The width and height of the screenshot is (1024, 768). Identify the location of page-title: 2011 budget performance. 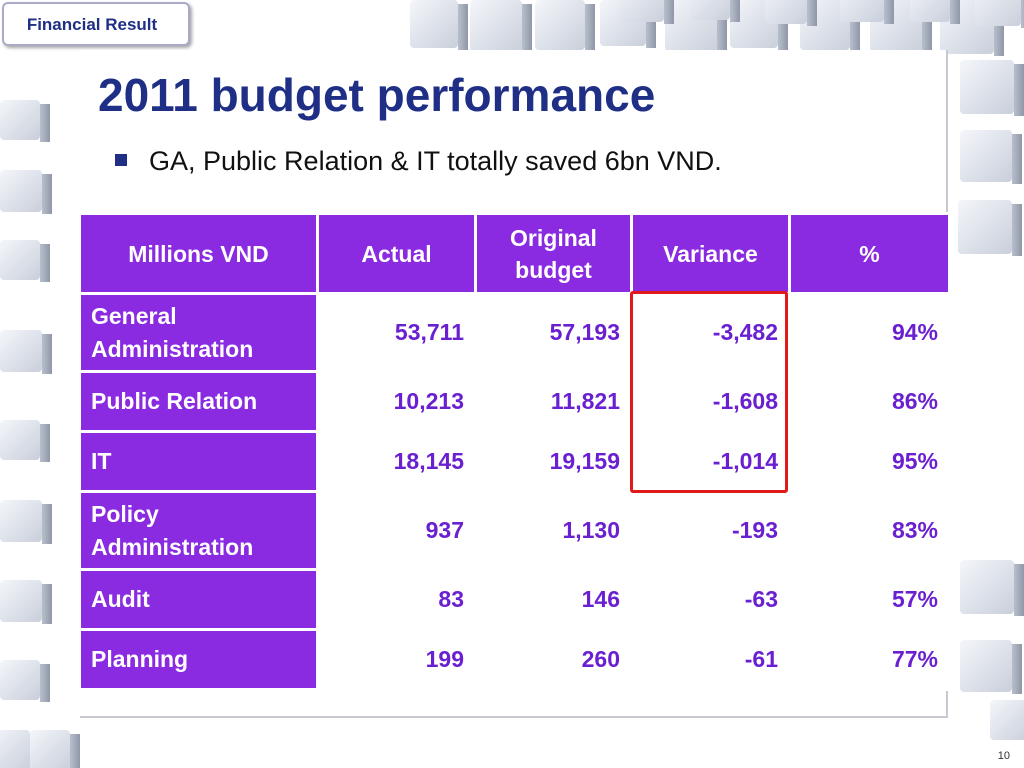
(377, 95).